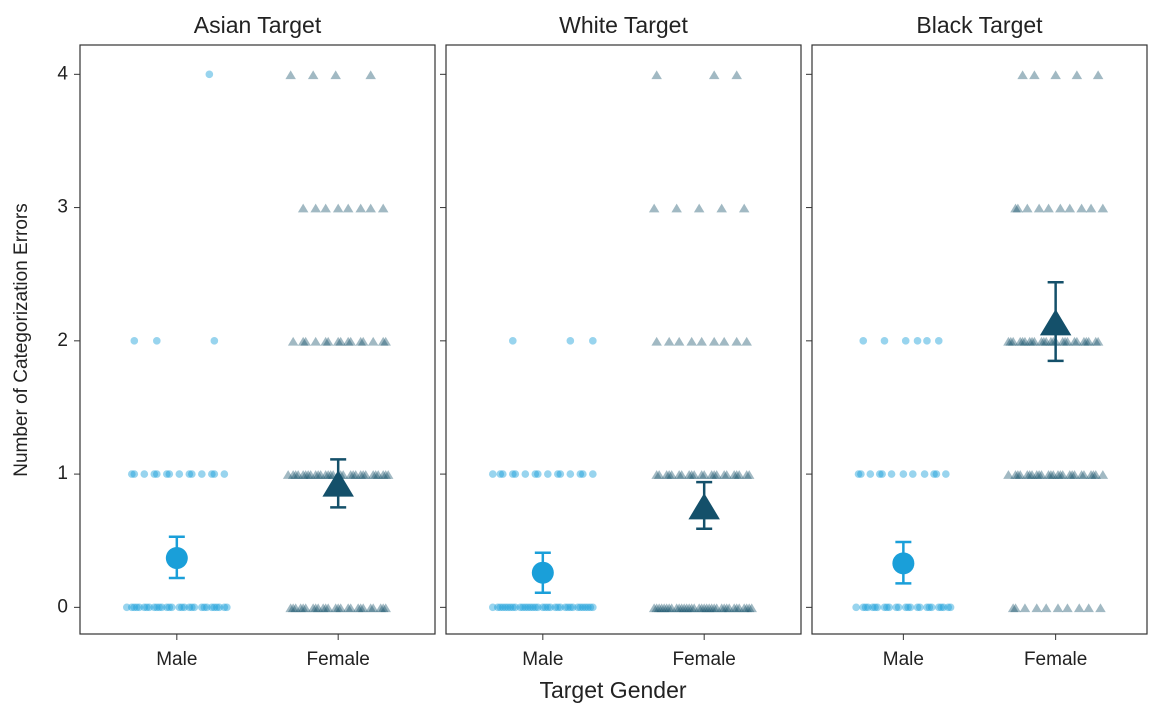 This screenshot has height=712, width=1154. What do you see at coordinates (542, 572) in the screenshot?
I see `mean-marker` at bounding box center [542, 572].